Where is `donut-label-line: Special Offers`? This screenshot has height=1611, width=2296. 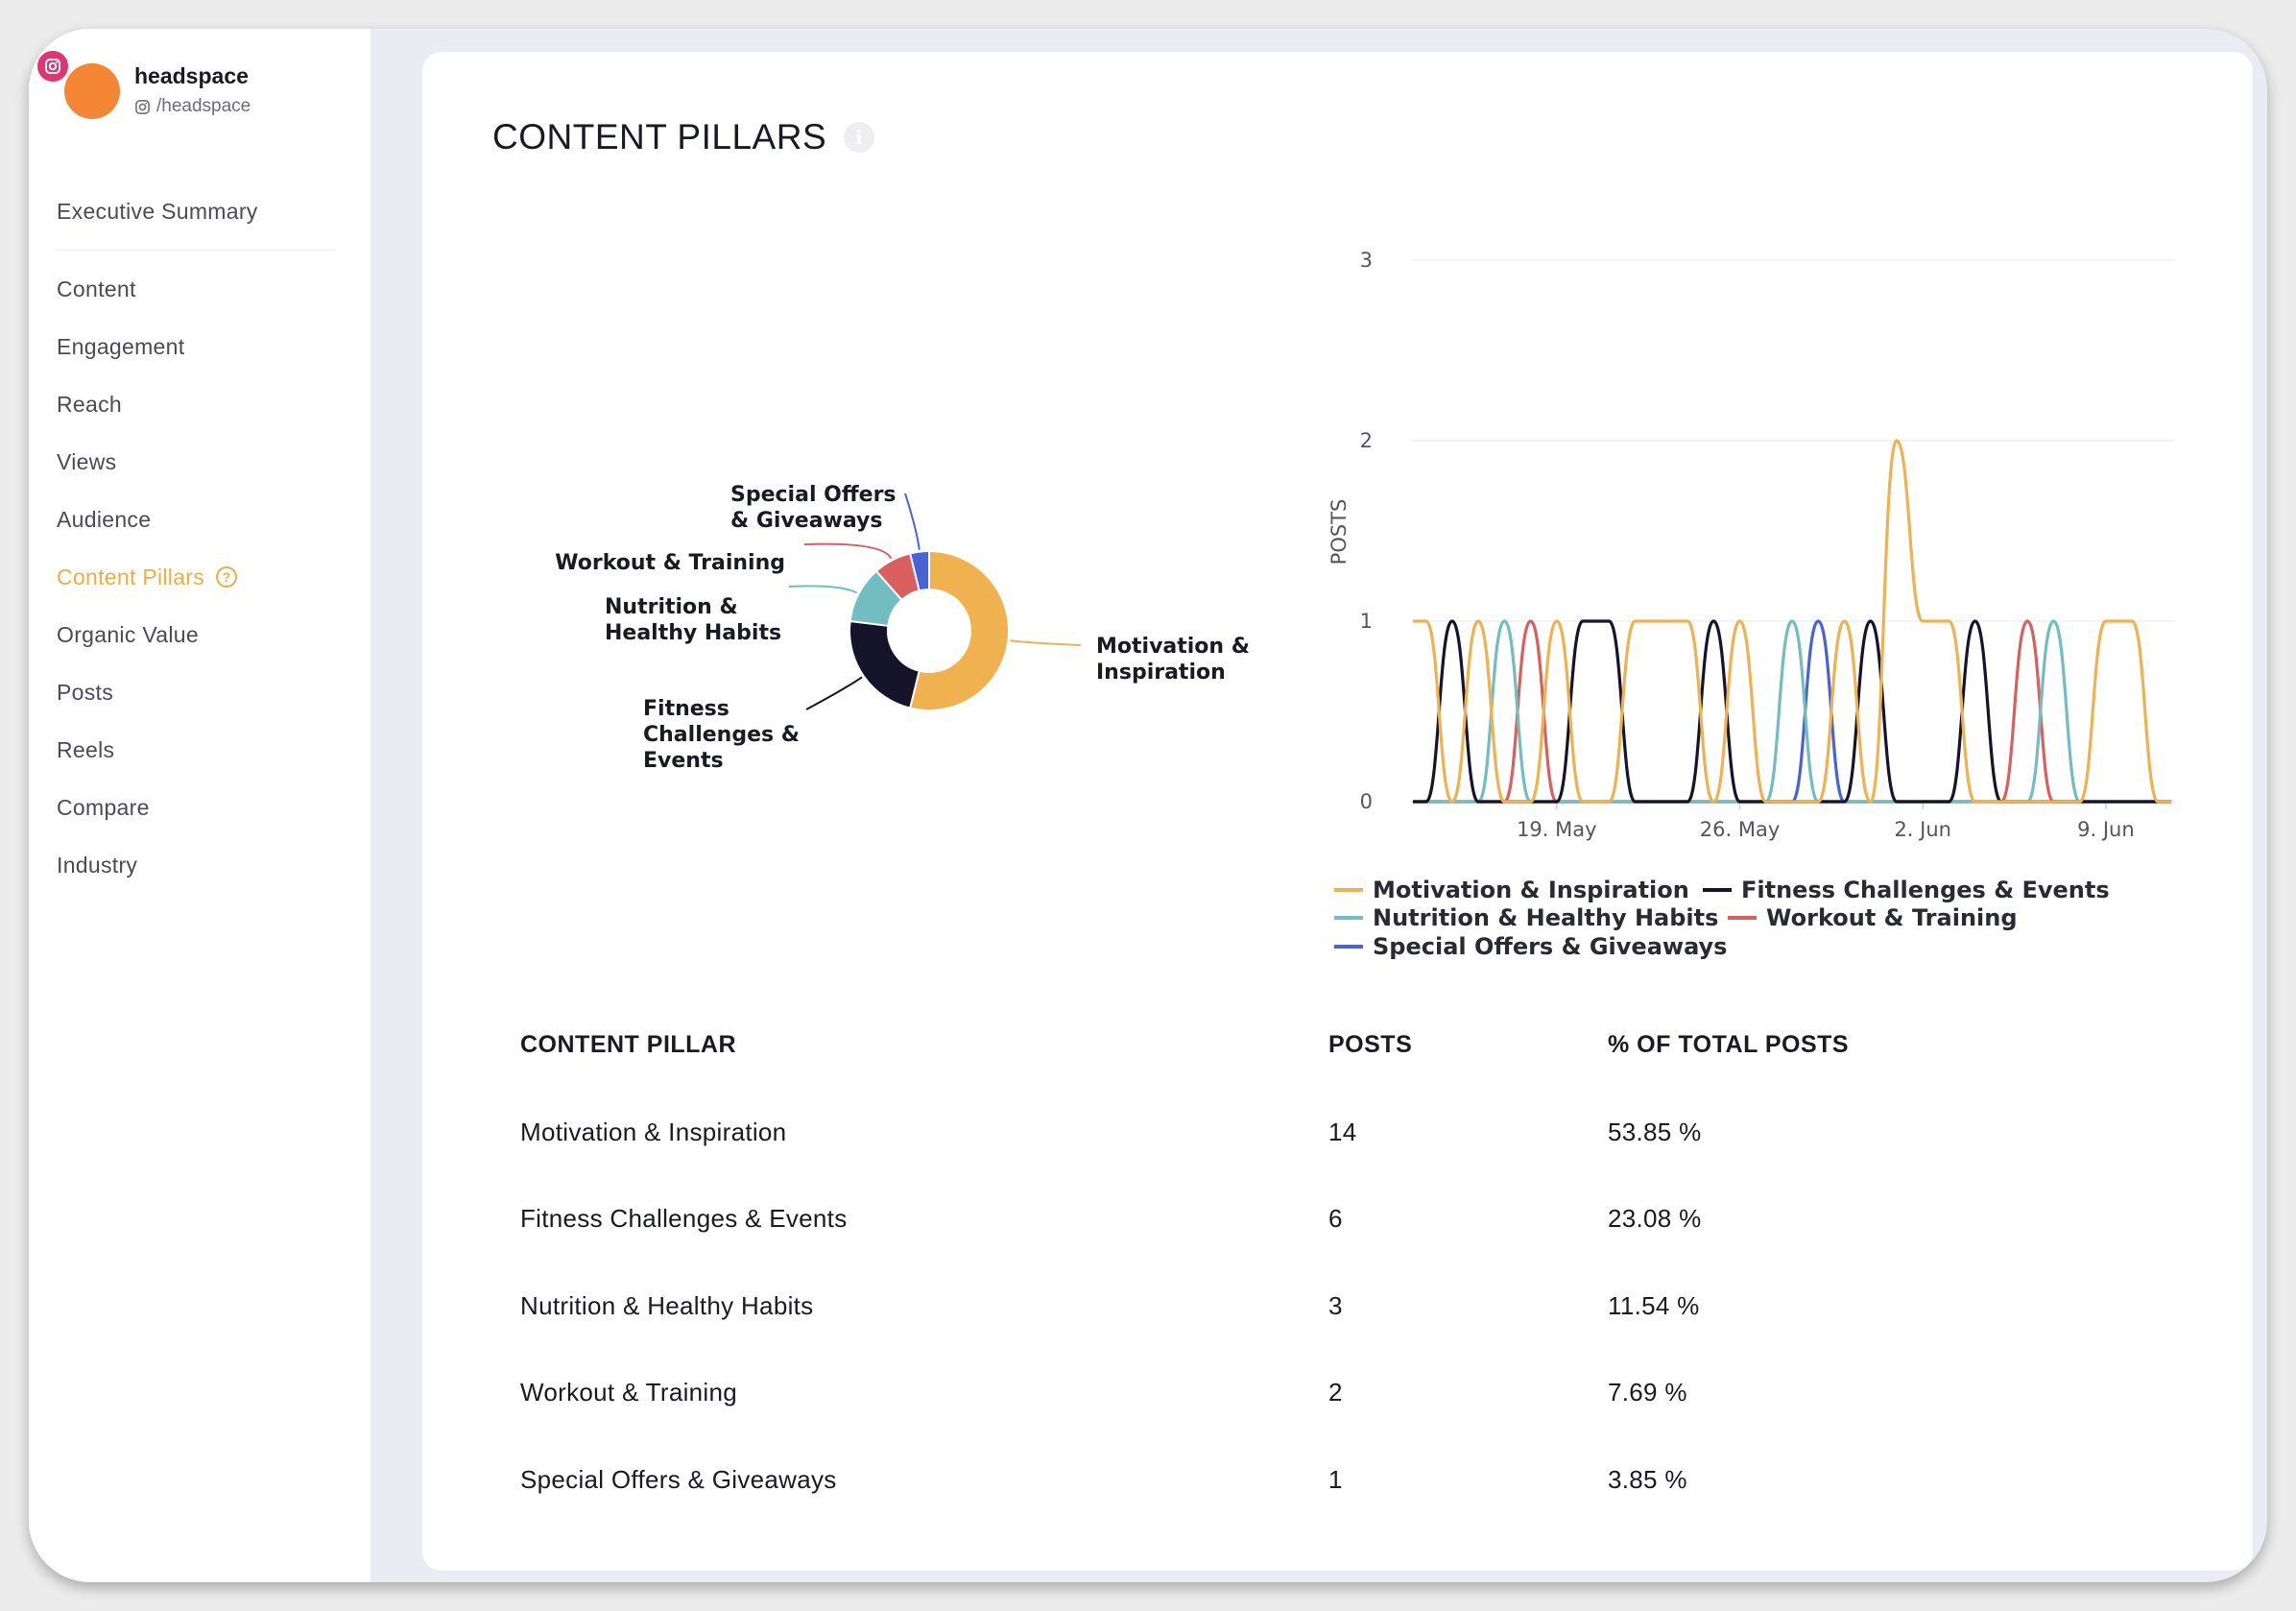 donut-label-line: Special Offers is located at coordinates (814, 495).